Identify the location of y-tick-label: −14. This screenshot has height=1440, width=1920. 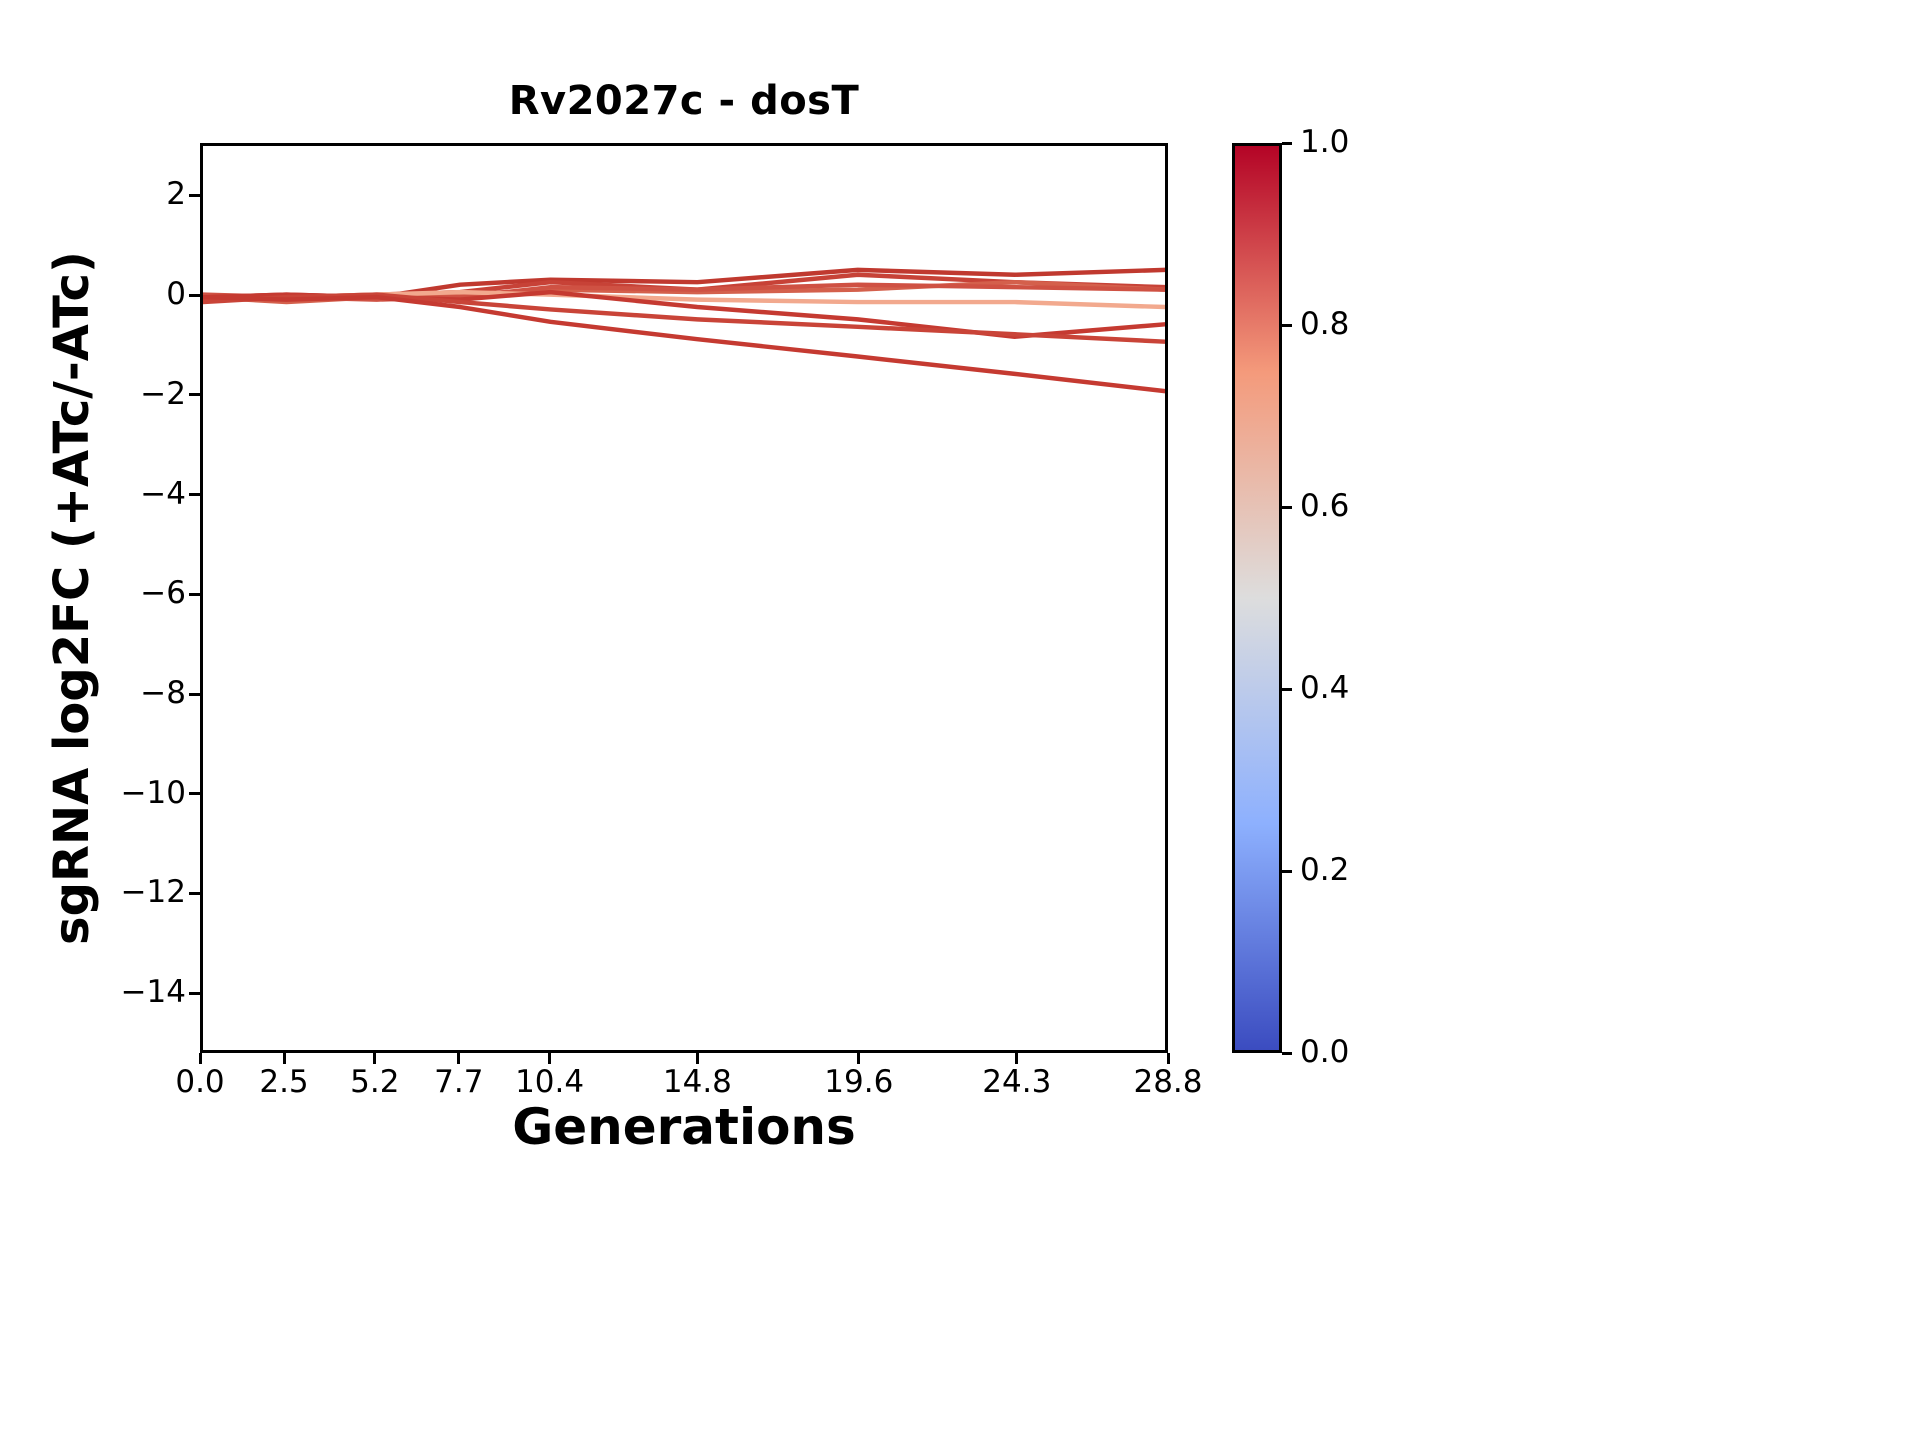
(153, 992).